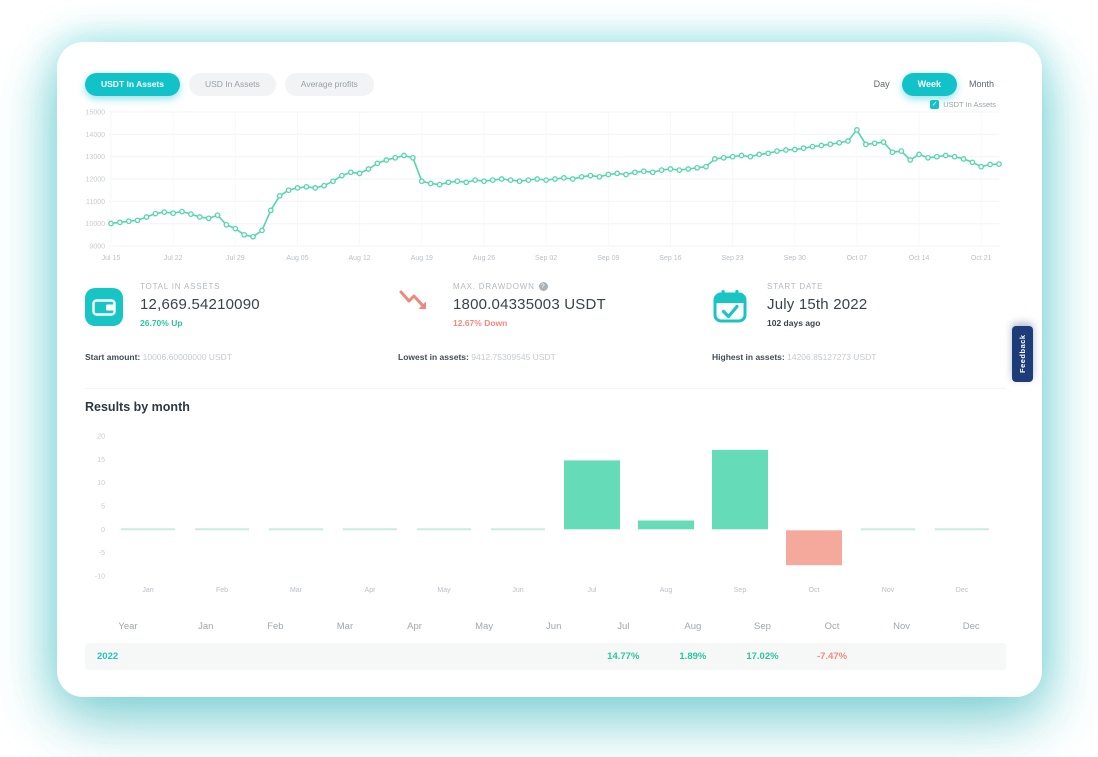 The width and height of the screenshot is (1098, 757). Describe the element at coordinates (297, 258) in the screenshot. I see `svg-text: Aug 05` at that location.